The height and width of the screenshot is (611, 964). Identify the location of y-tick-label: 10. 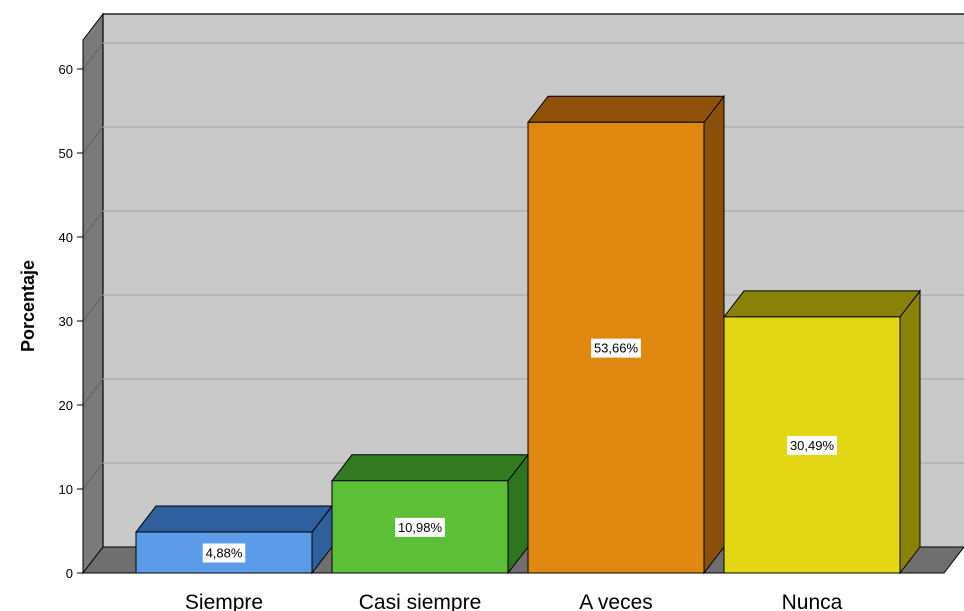
(66, 489).